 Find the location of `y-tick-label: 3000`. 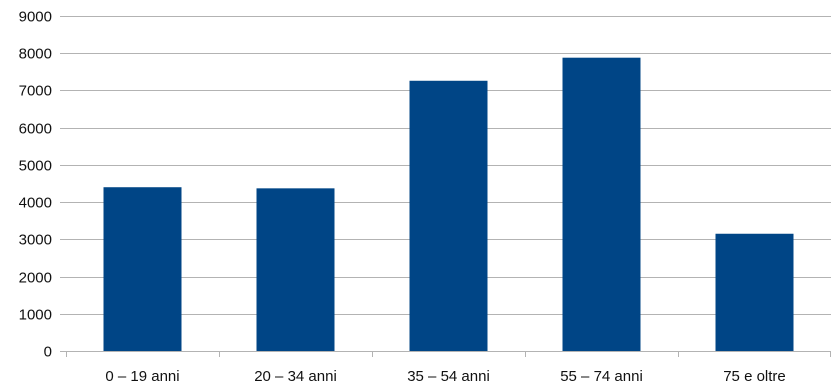

y-tick-label: 3000 is located at coordinates (35, 240).